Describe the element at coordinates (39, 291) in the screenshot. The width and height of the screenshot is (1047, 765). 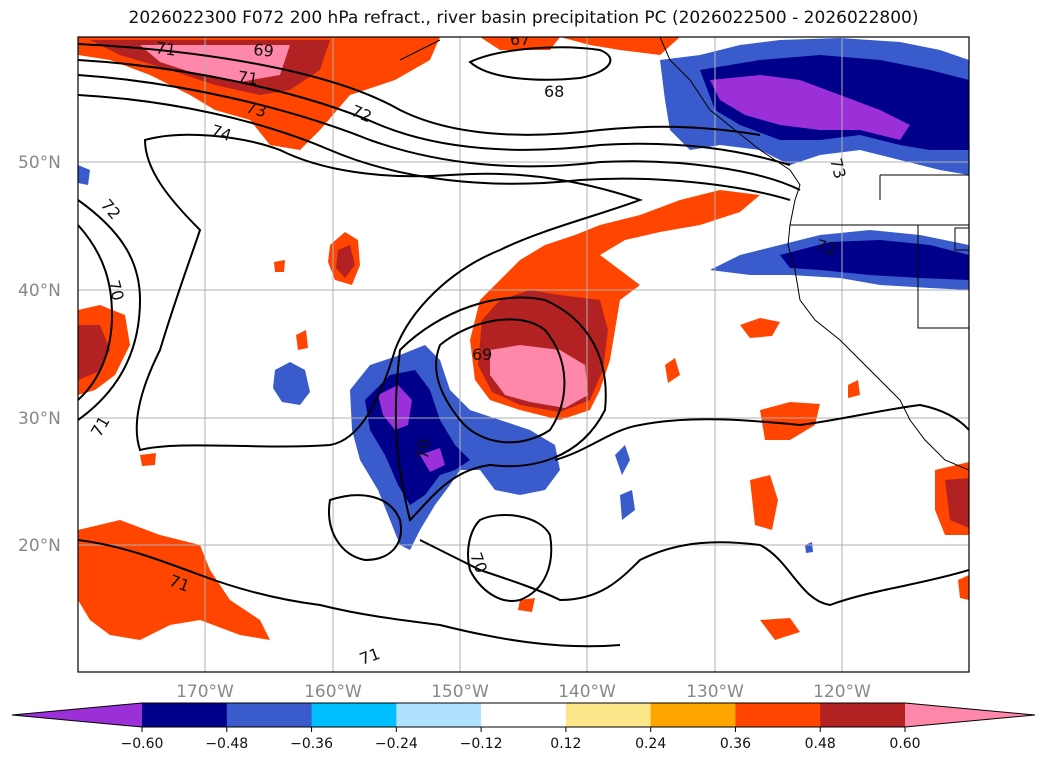
I see `svg-text: 40°N` at that location.